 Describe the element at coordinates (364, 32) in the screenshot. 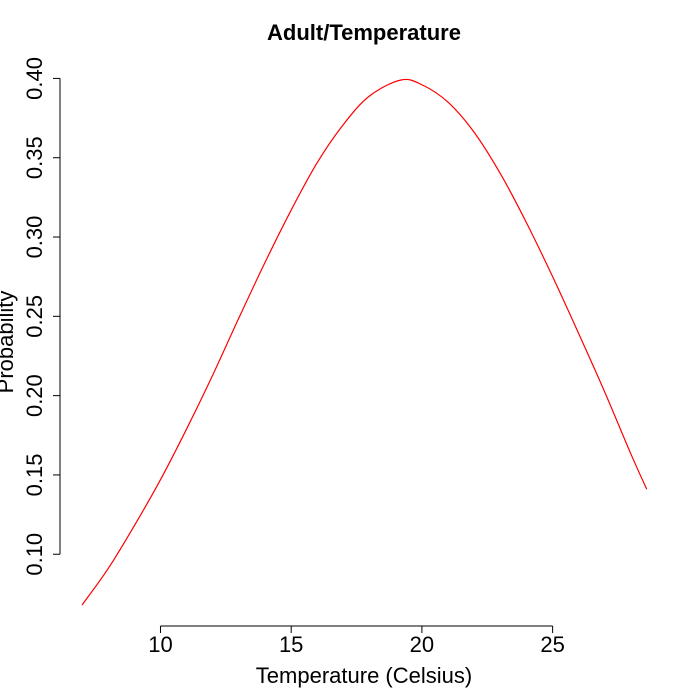

I see `chart-title: Adult/Temperature` at that location.